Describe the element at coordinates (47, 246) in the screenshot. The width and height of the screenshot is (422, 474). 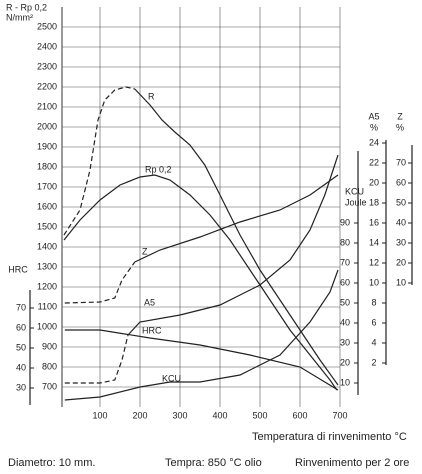
I see `y-tick-label: 1400` at that location.